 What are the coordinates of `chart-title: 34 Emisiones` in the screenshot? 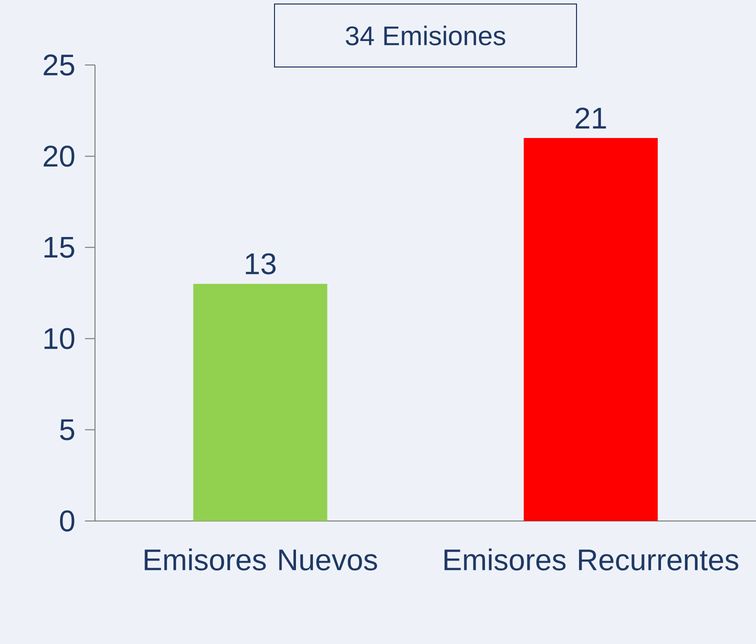 It's located at (426, 36).